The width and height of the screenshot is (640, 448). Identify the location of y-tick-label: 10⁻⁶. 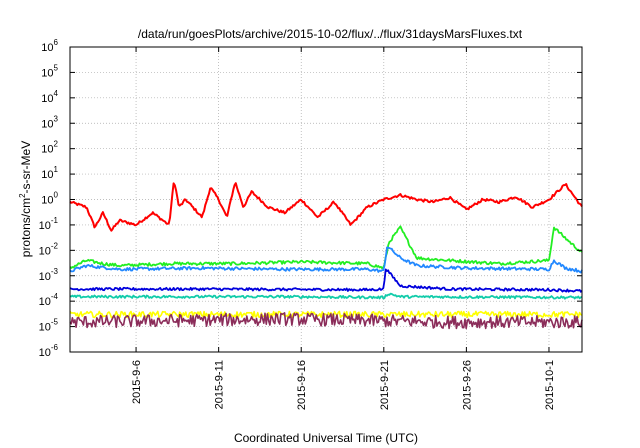
(49, 351).